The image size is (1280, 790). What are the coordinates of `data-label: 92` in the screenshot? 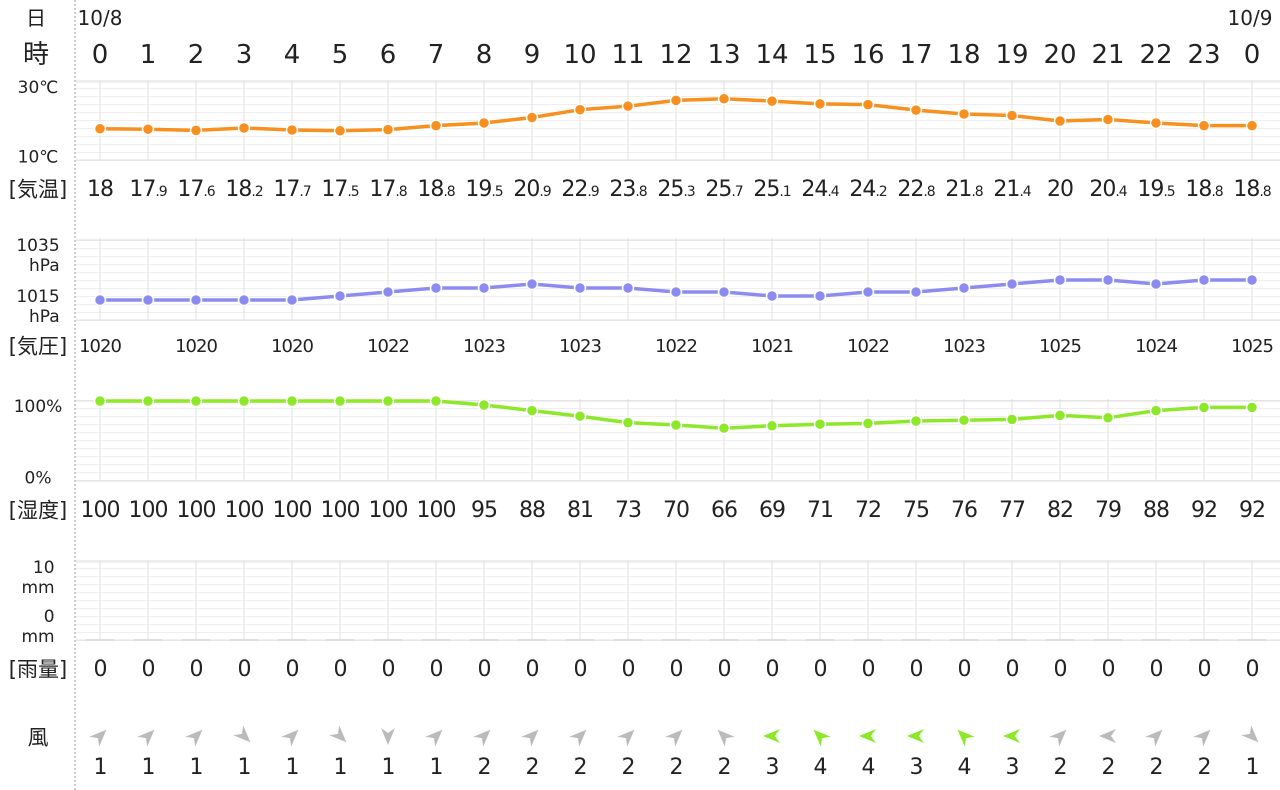 It's located at (1204, 510).